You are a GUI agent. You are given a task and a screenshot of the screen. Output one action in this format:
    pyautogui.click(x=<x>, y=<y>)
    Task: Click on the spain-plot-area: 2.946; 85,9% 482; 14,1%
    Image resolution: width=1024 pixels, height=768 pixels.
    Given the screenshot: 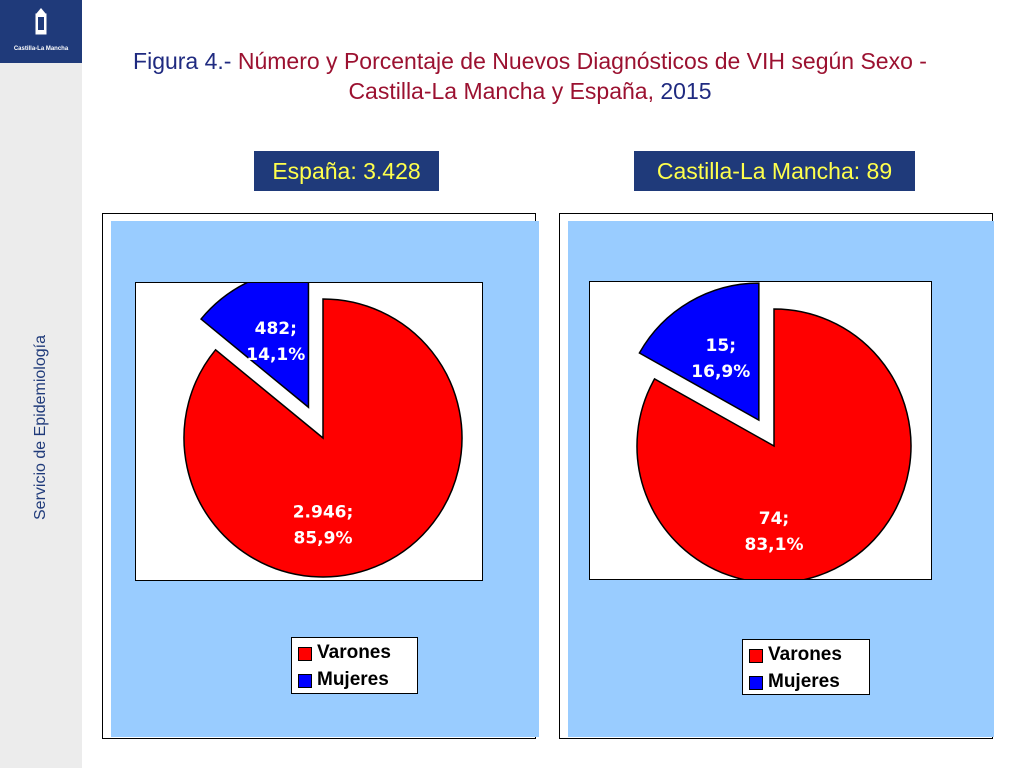 What is the action you would take?
    pyautogui.click(x=309, y=424)
    